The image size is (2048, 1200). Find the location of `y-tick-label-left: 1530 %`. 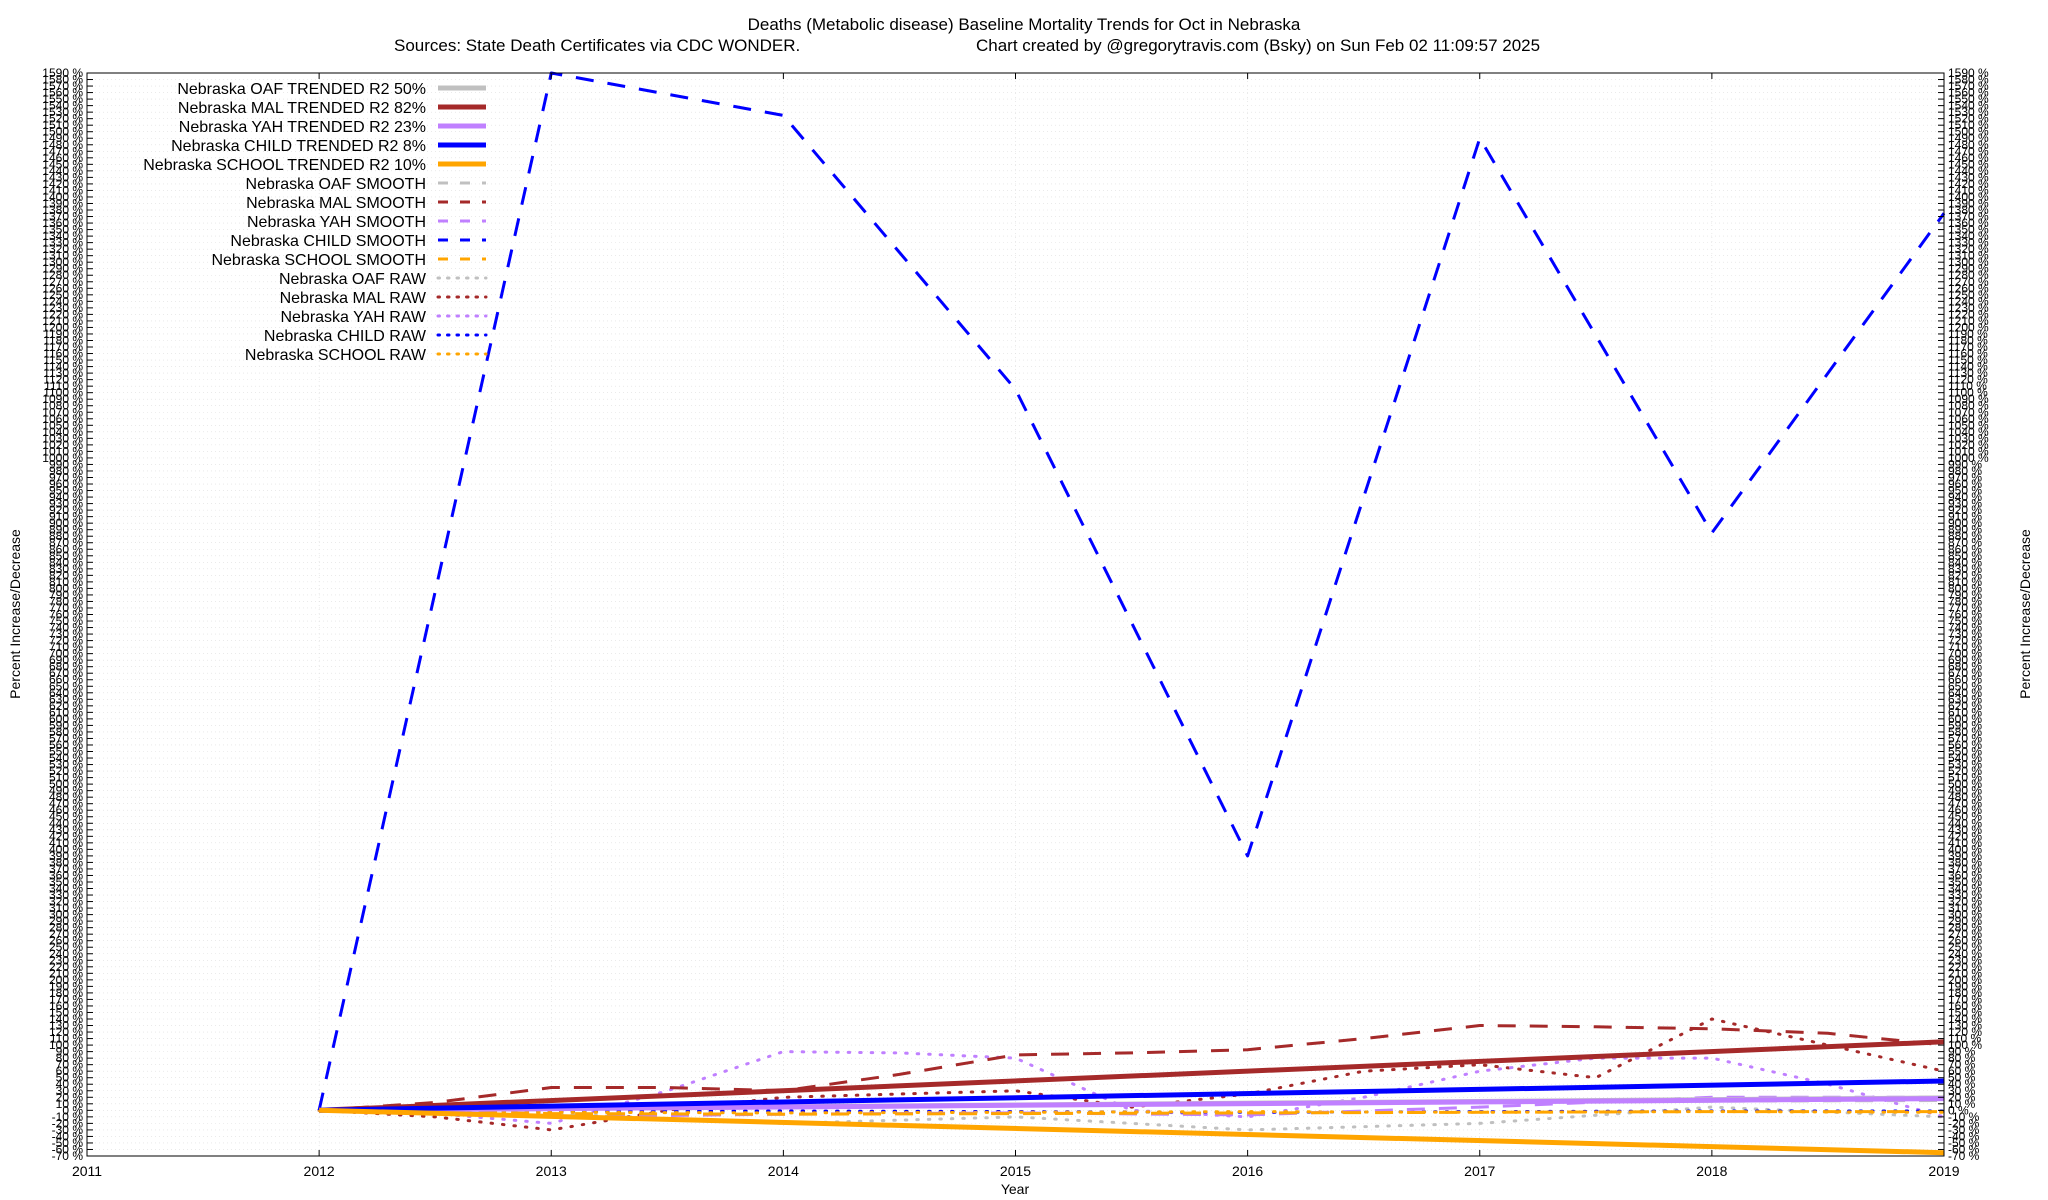

y-tick-label-left: 1530 % is located at coordinates (62, 112).